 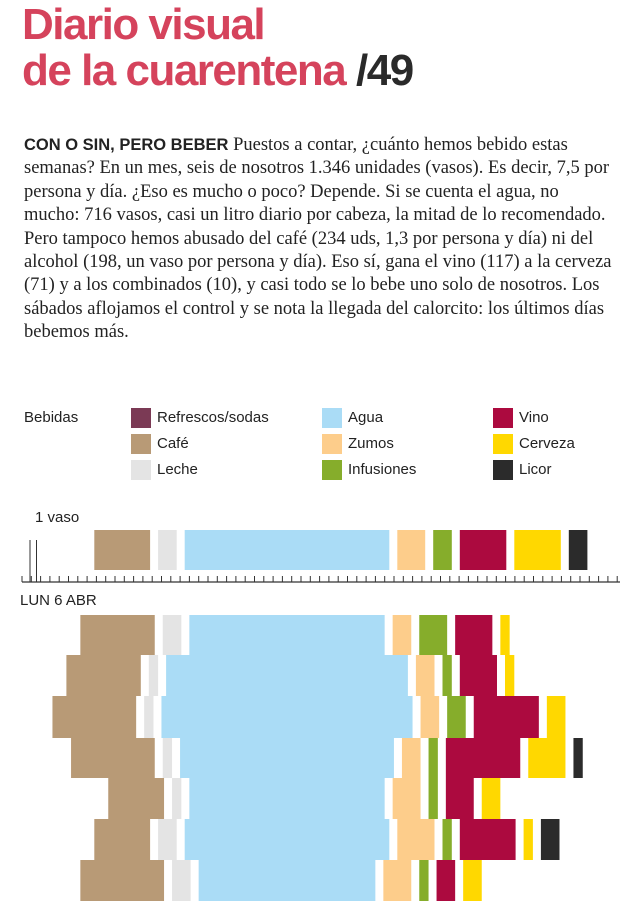 What do you see at coordinates (57, 517) in the screenshot?
I see `annotation: 1 vaso` at bounding box center [57, 517].